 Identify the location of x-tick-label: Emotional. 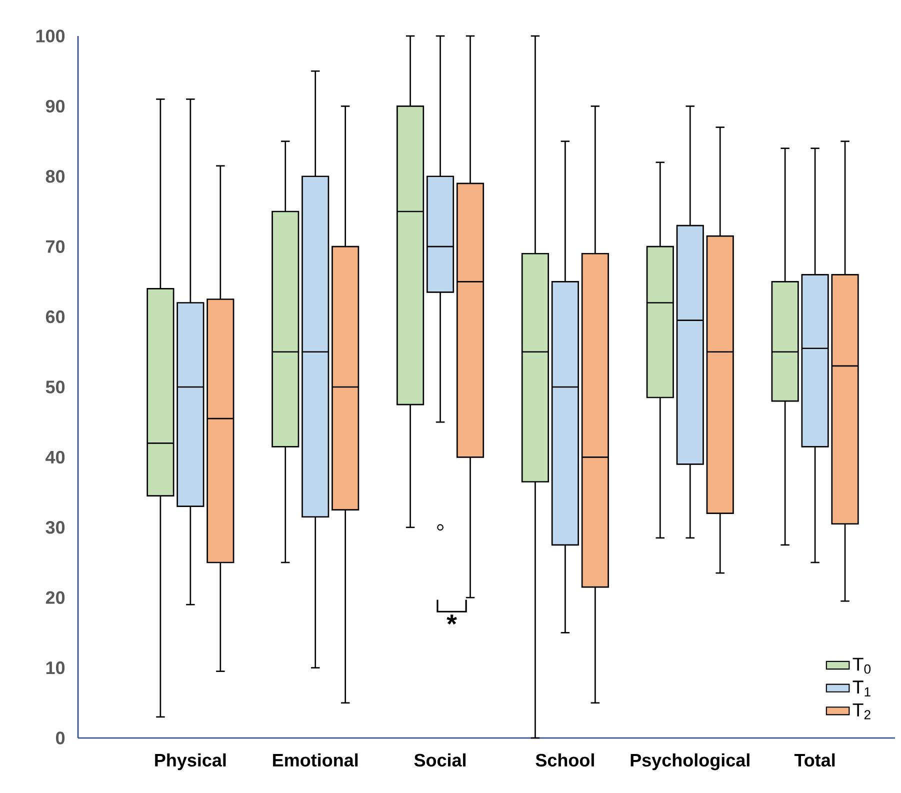
(315, 760).